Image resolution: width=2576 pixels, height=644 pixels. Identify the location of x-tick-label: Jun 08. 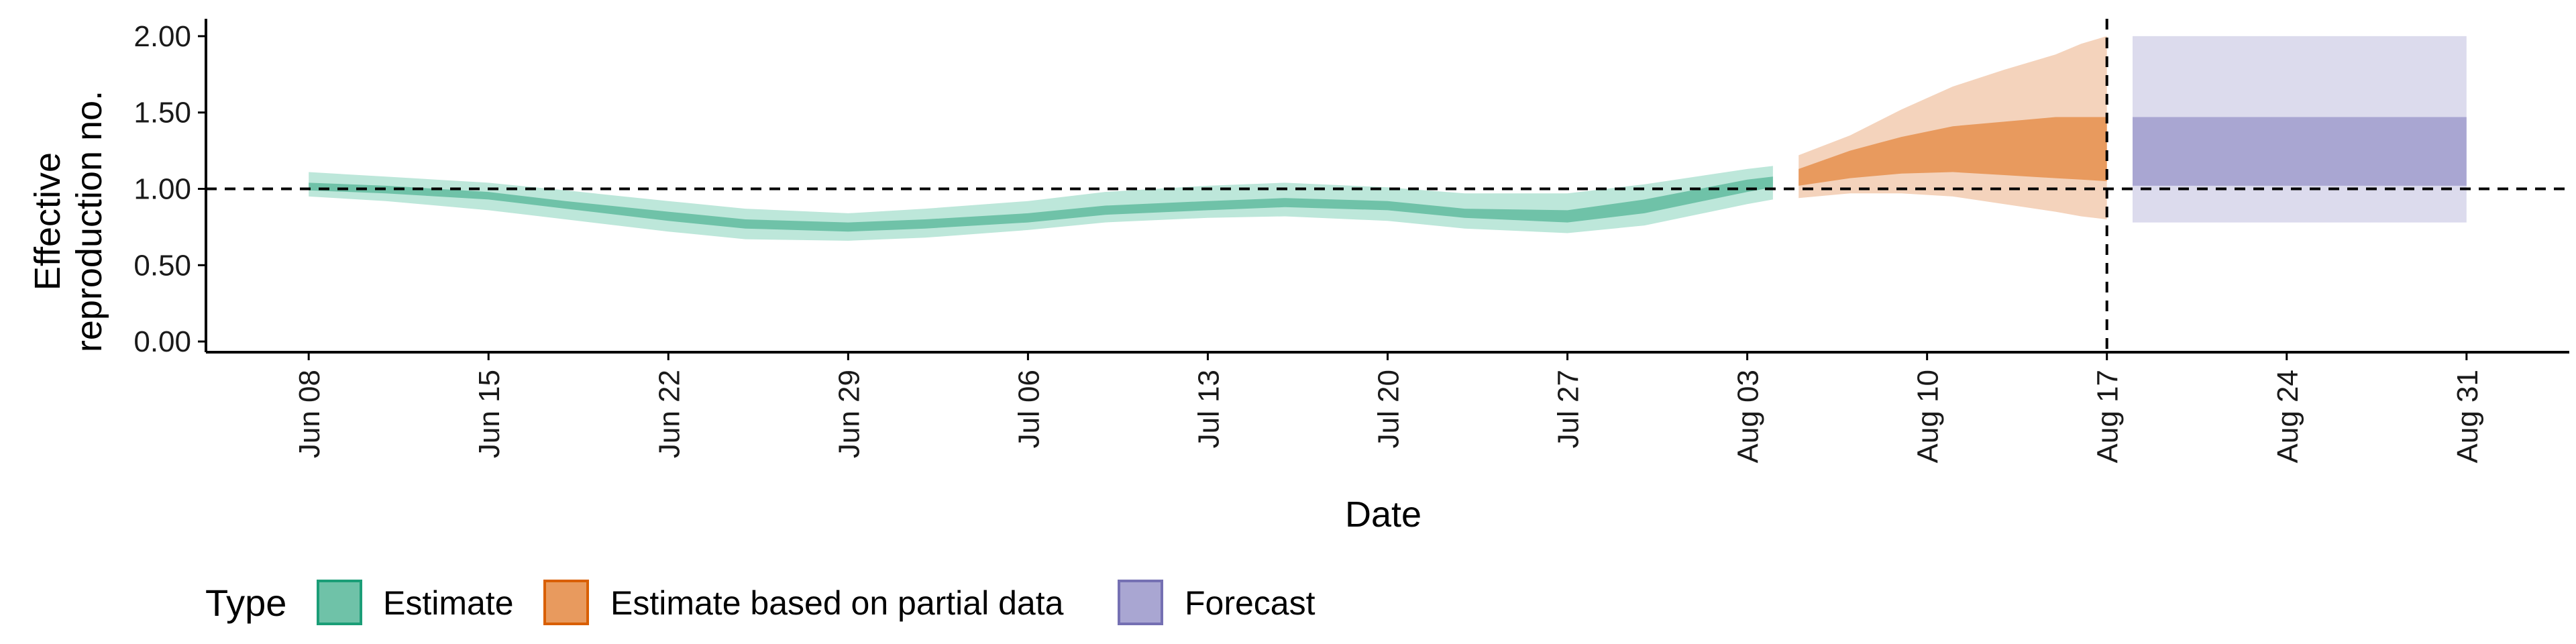
(309, 414).